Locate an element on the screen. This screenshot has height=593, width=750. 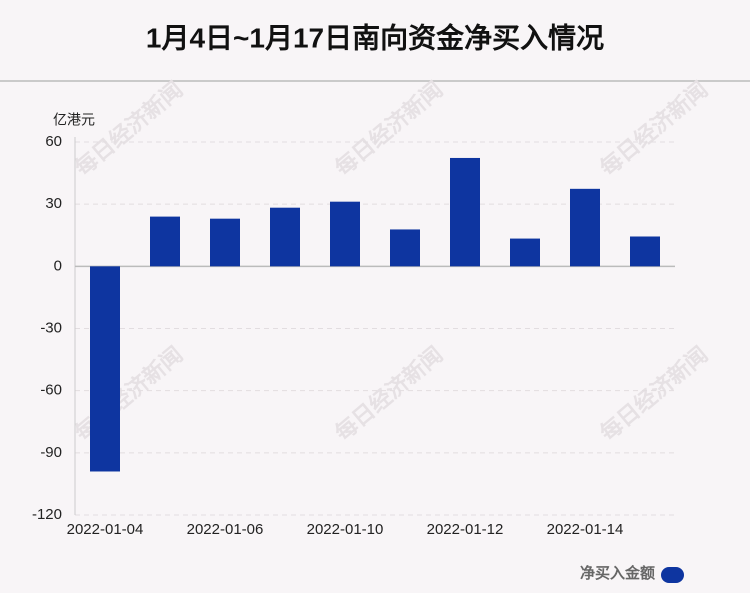
y-tick-label: -30 is located at coordinates (51, 327).